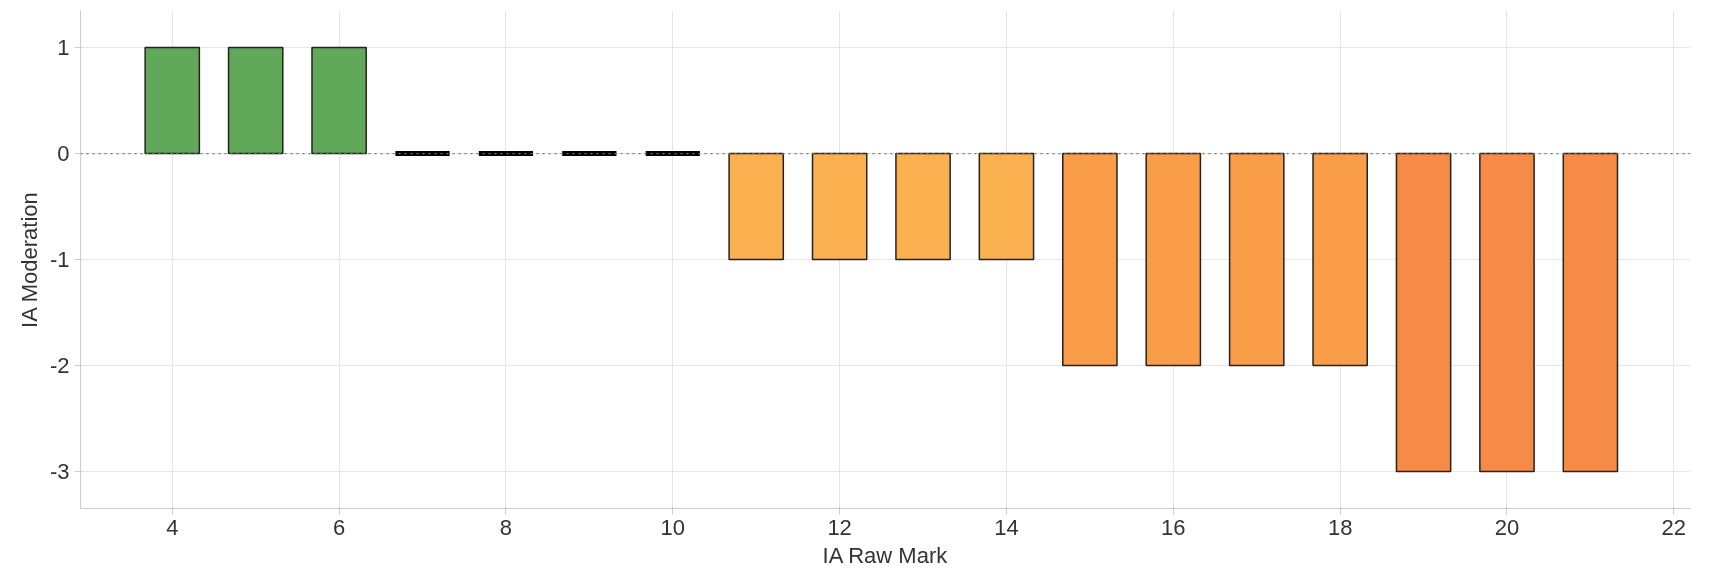  I want to click on y-tick-label: 0, so click(63, 154).